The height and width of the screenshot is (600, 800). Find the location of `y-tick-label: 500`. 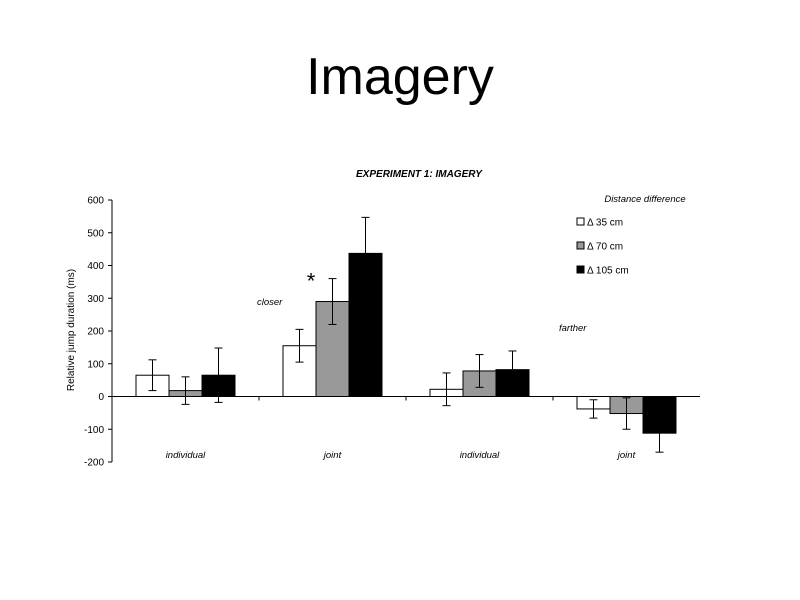

y-tick-label: 500 is located at coordinates (95, 233).